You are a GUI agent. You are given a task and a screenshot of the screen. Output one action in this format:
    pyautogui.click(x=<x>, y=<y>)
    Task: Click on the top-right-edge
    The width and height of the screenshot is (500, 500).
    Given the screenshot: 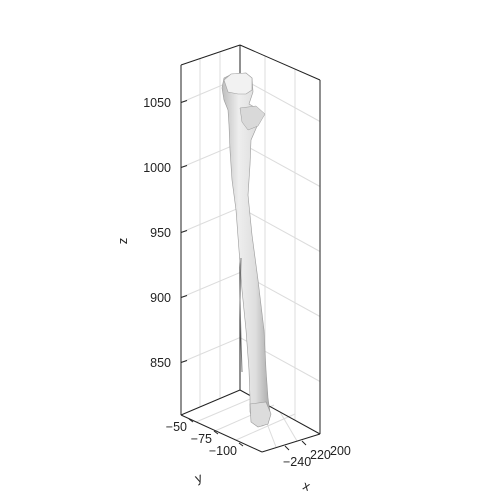 What is the action you would take?
    pyautogui.click(x=280, y=62)
    